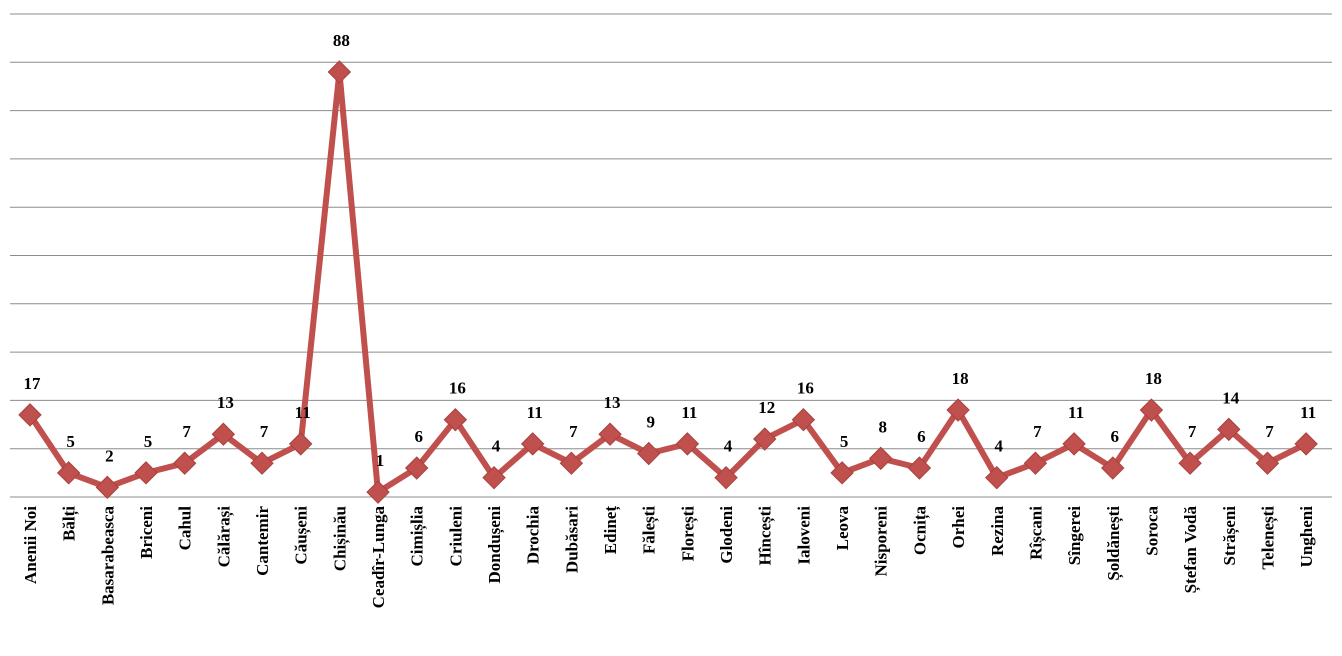 The image size is (1342, 656). I want to click on x-tick-label: Ungheni, so click(1306, 537).